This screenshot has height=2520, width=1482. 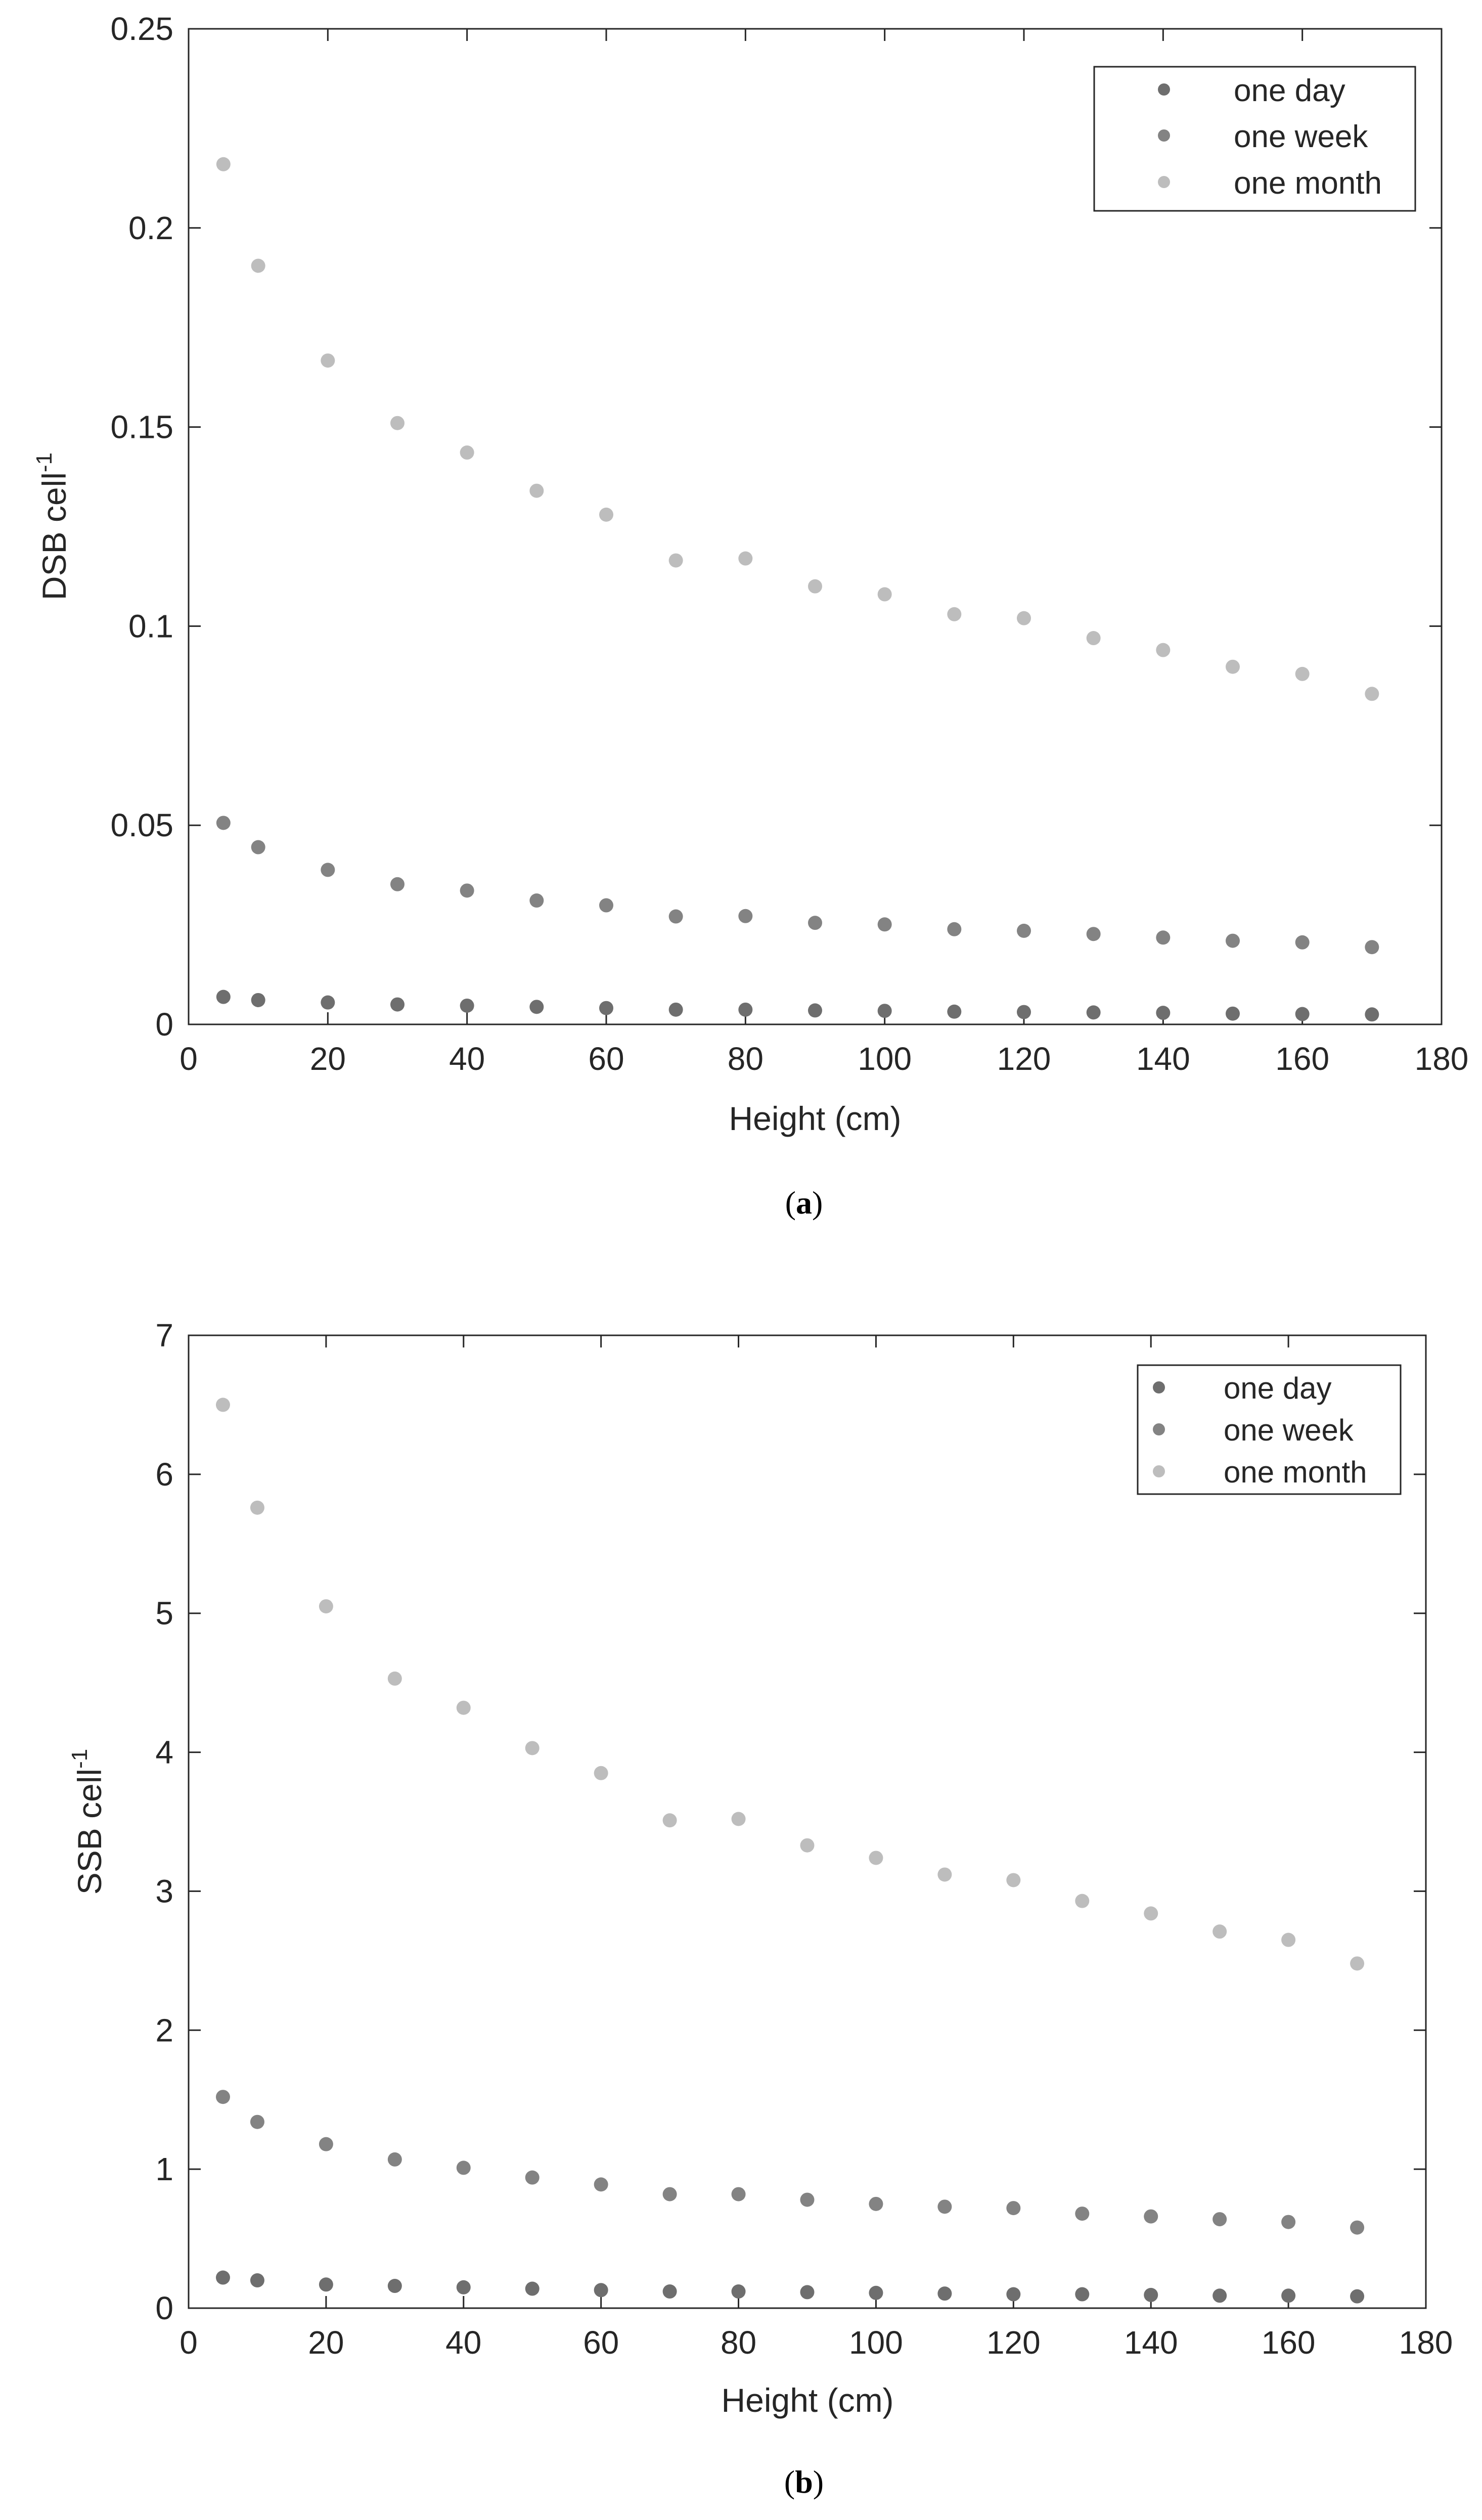 I want to click on x-tick-label: 40, so click(x=467, y=1059).